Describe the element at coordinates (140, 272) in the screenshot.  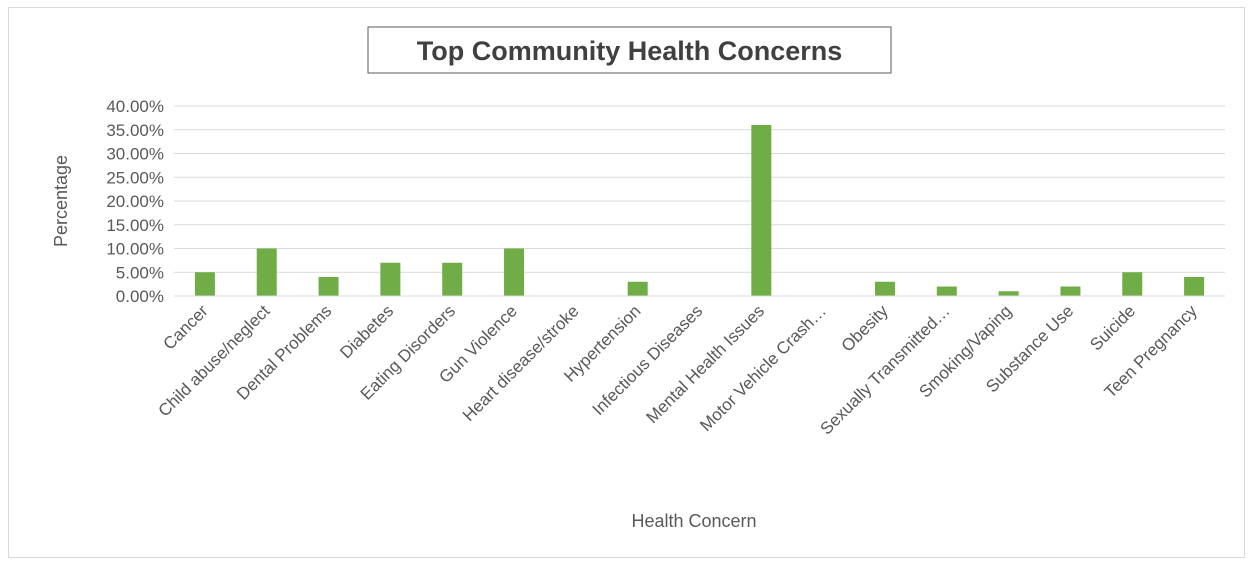
I see `y-tick-label: 5.00%` at that location.